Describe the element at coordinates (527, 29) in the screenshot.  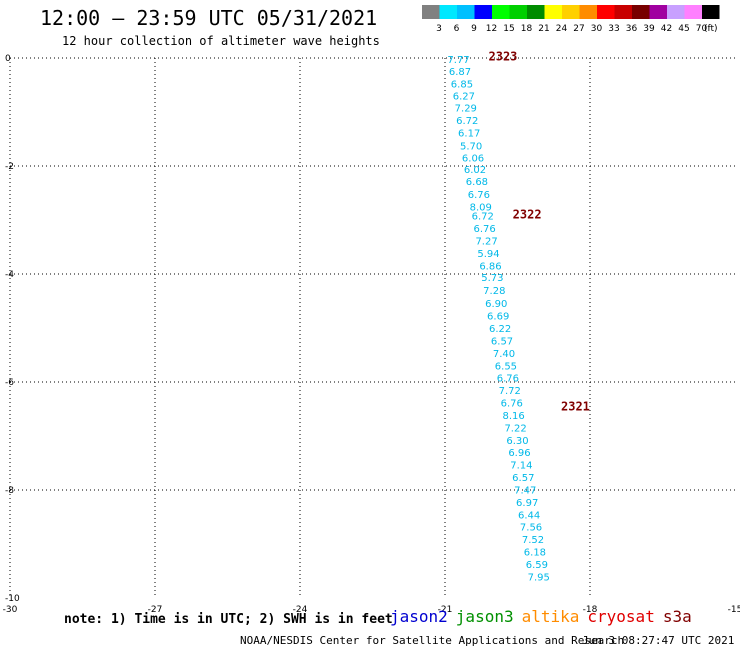
I see `legend-label: 18` at that location.